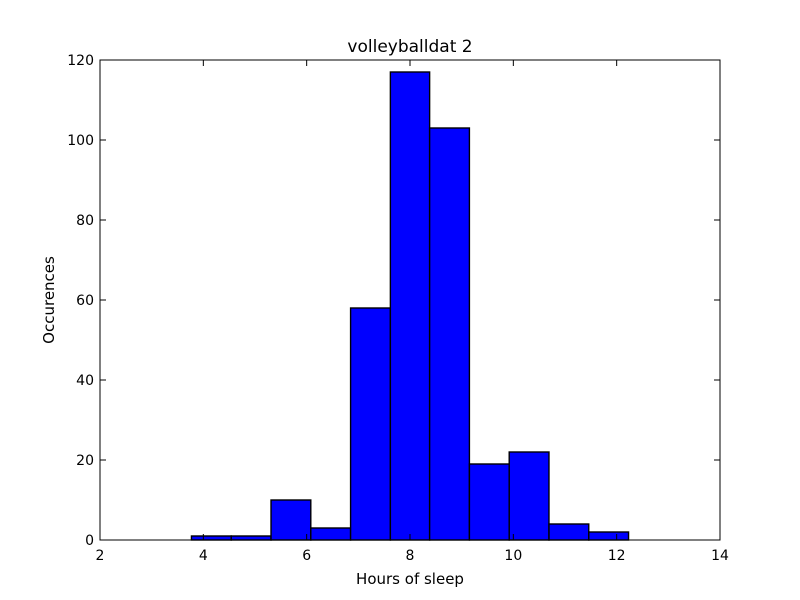  What do you see at coordinates (85, 461) in the screenshot?
I see `y-tick-label-1: 20` at bounding box center [85, 461].